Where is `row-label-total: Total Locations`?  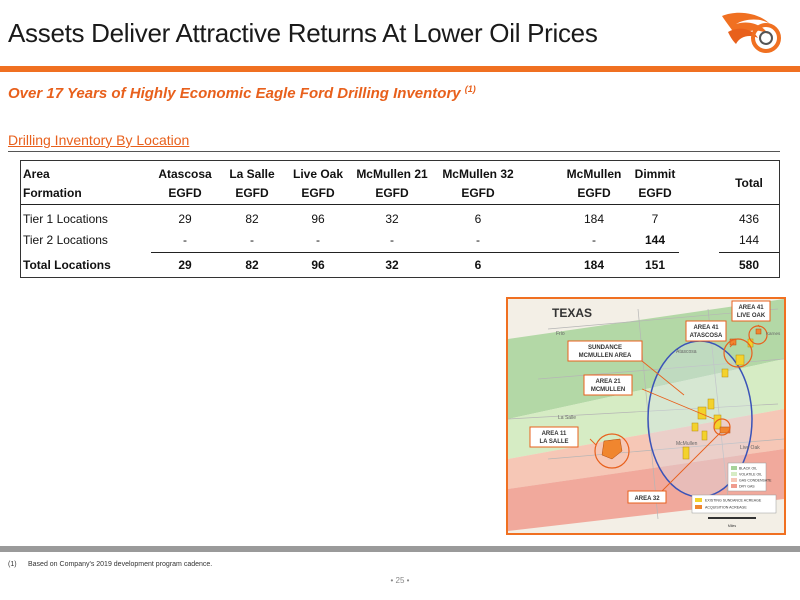 row-label-total: Total Locations is located at coordinates (67, 265).